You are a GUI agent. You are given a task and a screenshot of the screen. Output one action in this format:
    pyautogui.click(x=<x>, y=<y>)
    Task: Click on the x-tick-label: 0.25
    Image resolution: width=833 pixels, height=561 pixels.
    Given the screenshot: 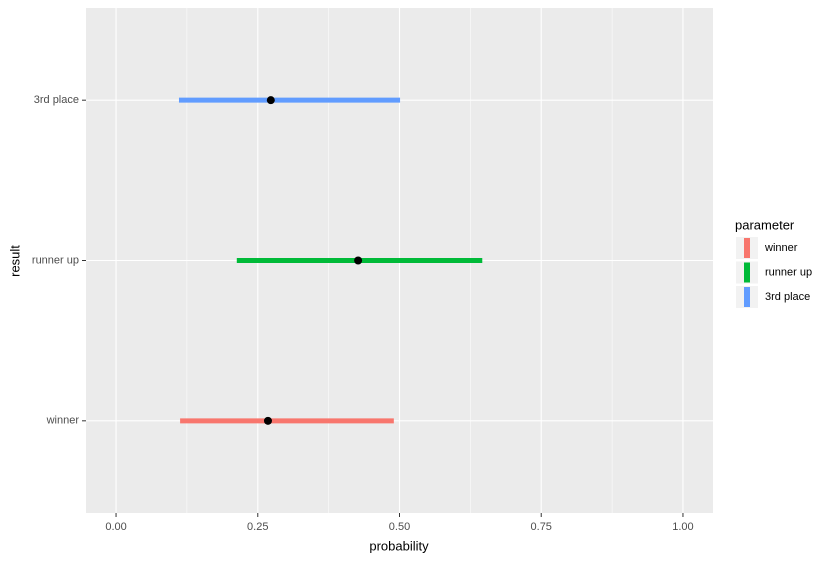 What is the action you would take?
    pyautogui.click(x=257, y=527)
    